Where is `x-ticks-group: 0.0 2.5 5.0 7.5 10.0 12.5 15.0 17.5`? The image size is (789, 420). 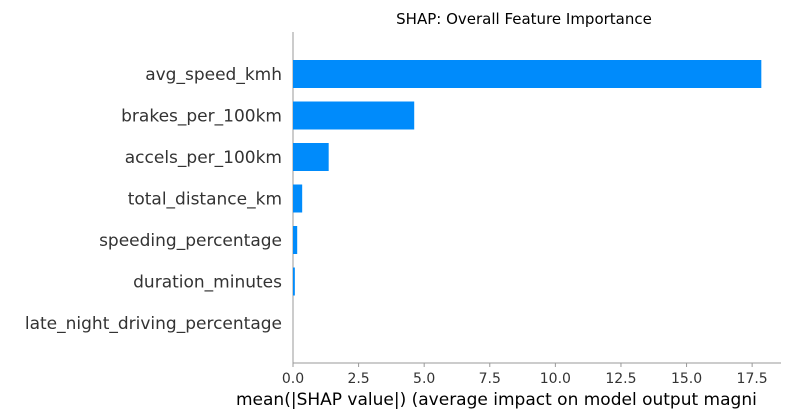 x-ticks-group: 0.0 2.5 5.0 7.5 10.0 12.5 15.0 17.5 is located at coordinates (525, 375).